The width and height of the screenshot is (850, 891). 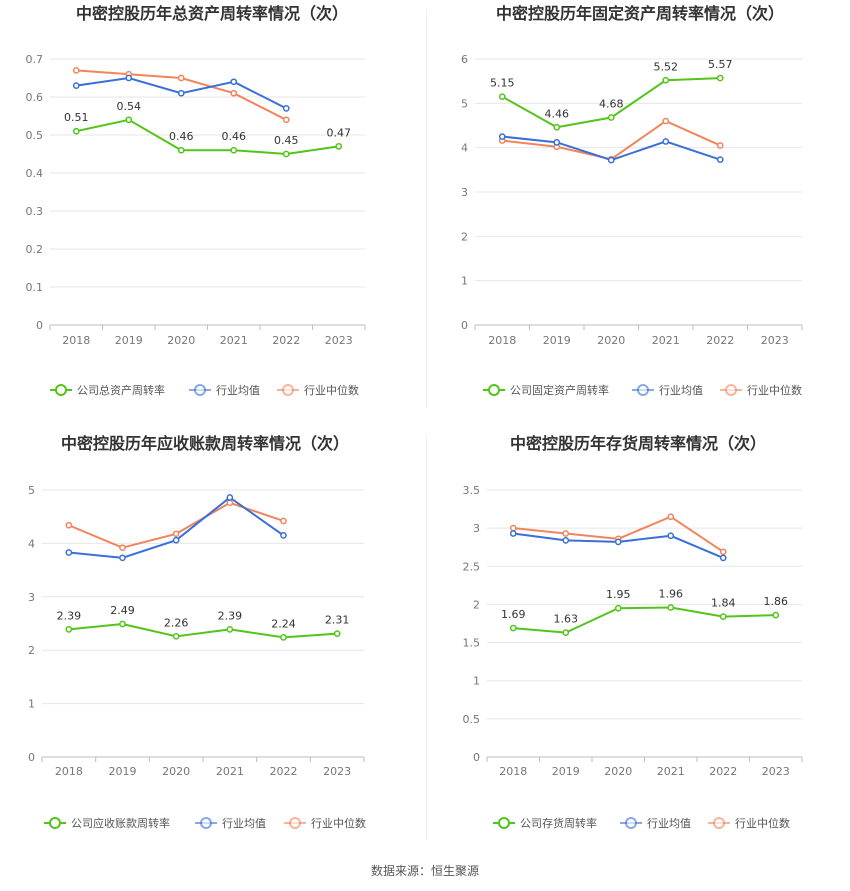 I want to click on legend-label: 公司总资产周转率, so click(x=121, y=390).